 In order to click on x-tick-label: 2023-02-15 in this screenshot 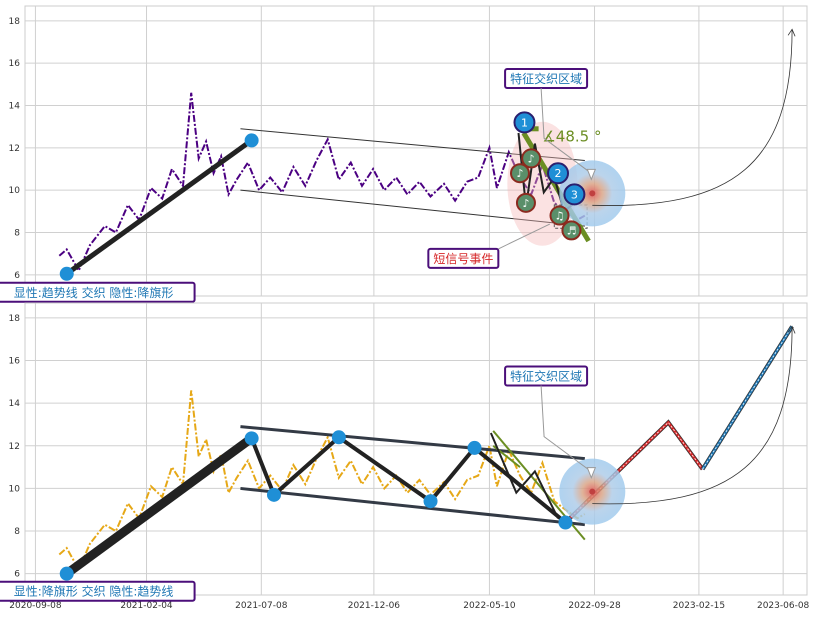, I will do `click(699, 606)`.